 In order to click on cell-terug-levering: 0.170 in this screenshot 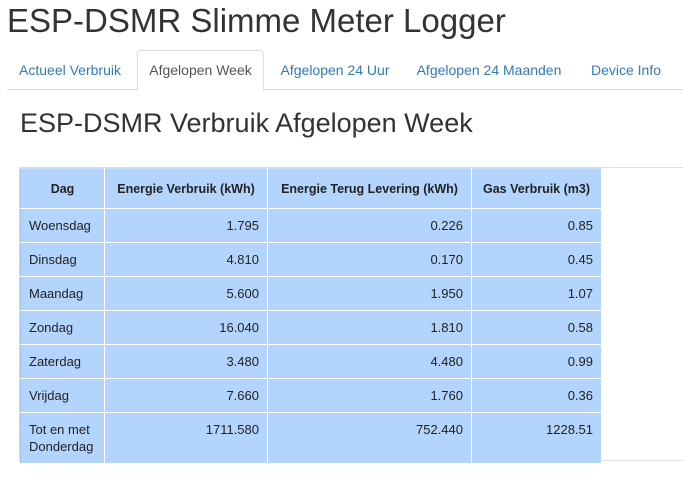, I will do `click(369, 259)`.